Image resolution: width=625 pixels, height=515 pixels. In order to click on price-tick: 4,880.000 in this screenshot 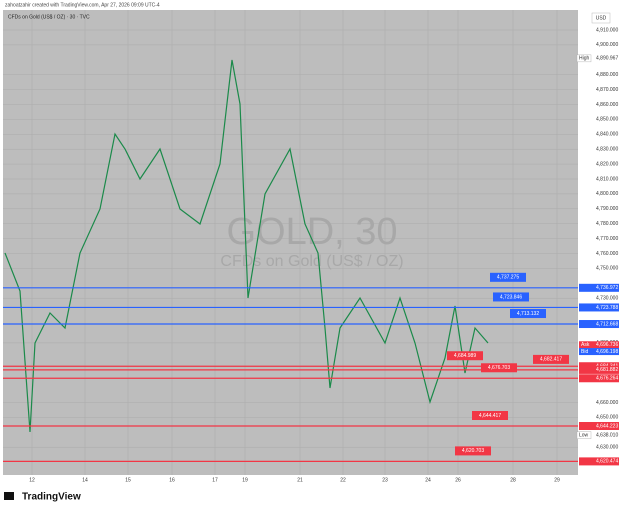, I will do `click(607, 75)`.